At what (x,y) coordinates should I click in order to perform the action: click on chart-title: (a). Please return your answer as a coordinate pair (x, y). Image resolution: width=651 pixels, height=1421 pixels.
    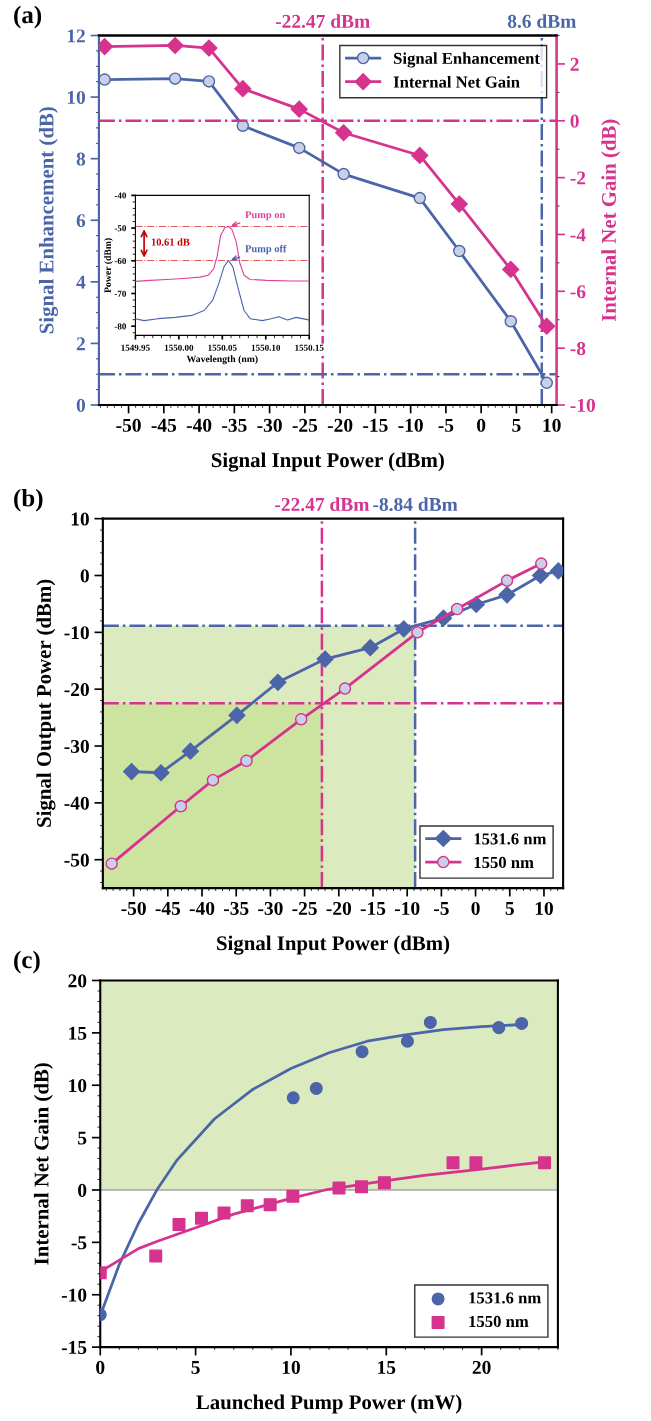
    Looking at the image, I should click on (28, 17).